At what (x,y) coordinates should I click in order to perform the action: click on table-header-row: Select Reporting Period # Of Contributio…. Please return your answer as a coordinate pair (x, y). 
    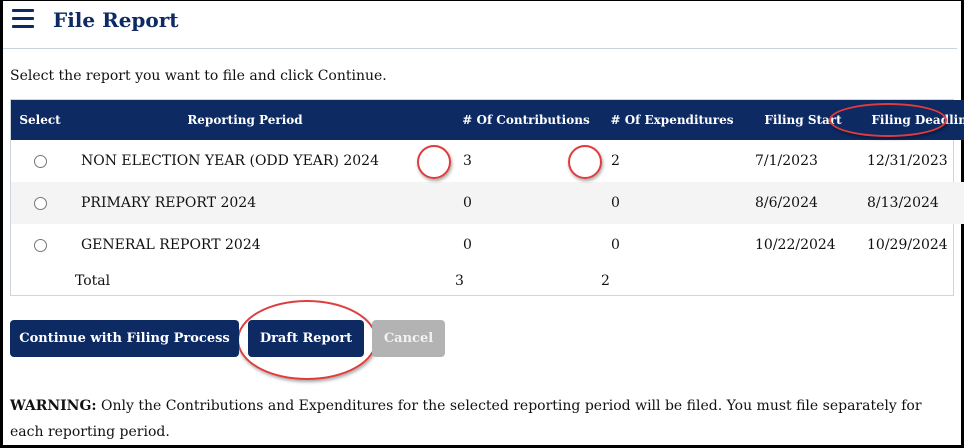
    Looking at the image, I should click on (487, 120).